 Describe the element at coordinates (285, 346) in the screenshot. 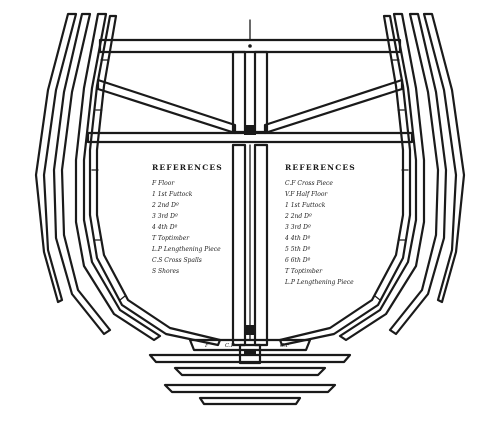

I see `timber-mark-floor-right: C.F` at that location.